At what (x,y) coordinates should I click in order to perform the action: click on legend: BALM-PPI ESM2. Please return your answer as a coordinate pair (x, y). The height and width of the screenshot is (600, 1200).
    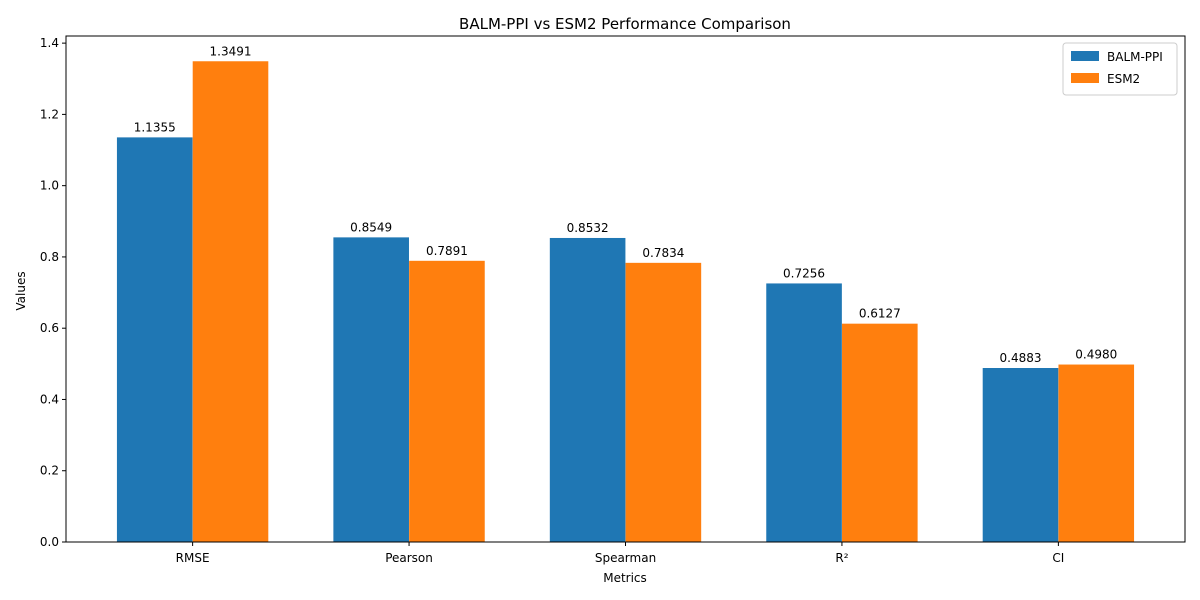
    Looking at the image, I should click on (1120, 69).